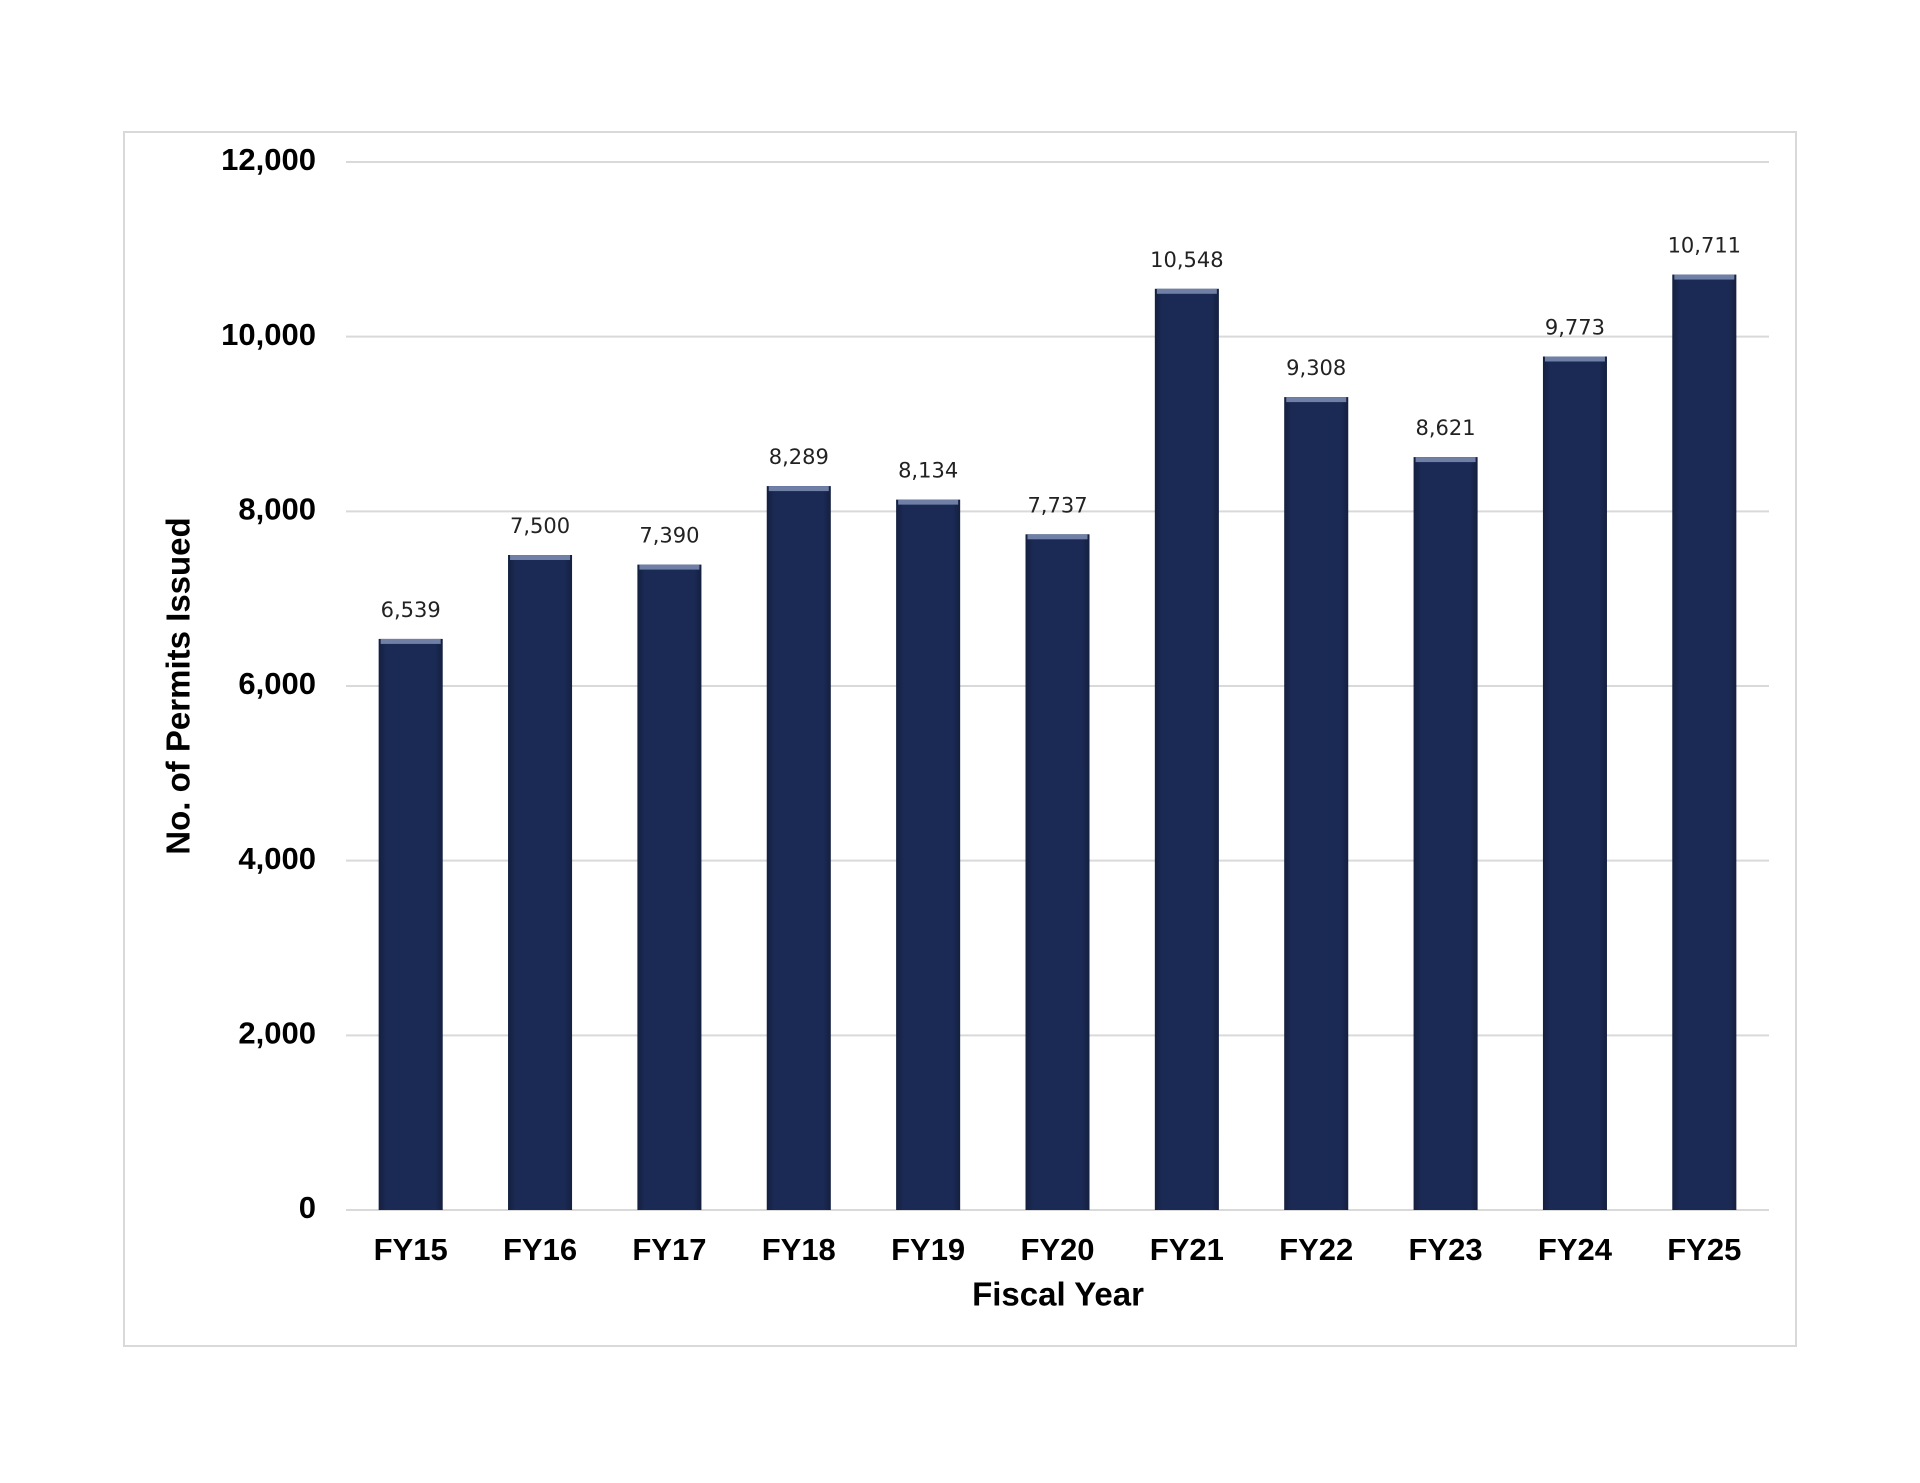  I want to click on value-label: 7,390, so click(669, 536).